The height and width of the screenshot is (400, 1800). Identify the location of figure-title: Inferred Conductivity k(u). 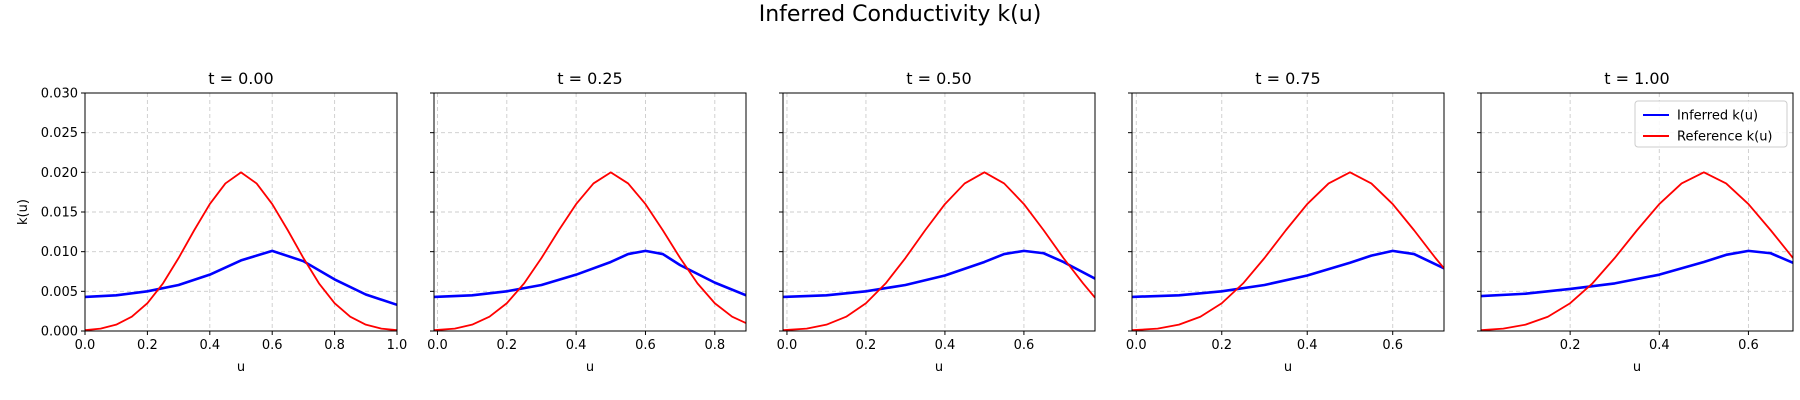
(900, 14).